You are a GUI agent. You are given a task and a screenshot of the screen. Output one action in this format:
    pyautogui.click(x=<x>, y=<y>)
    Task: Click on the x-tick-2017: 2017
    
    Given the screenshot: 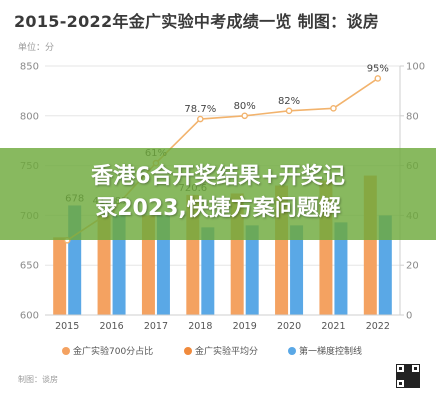 What is the action you would take?
    pyautogui.click(x=156, y=326)
    